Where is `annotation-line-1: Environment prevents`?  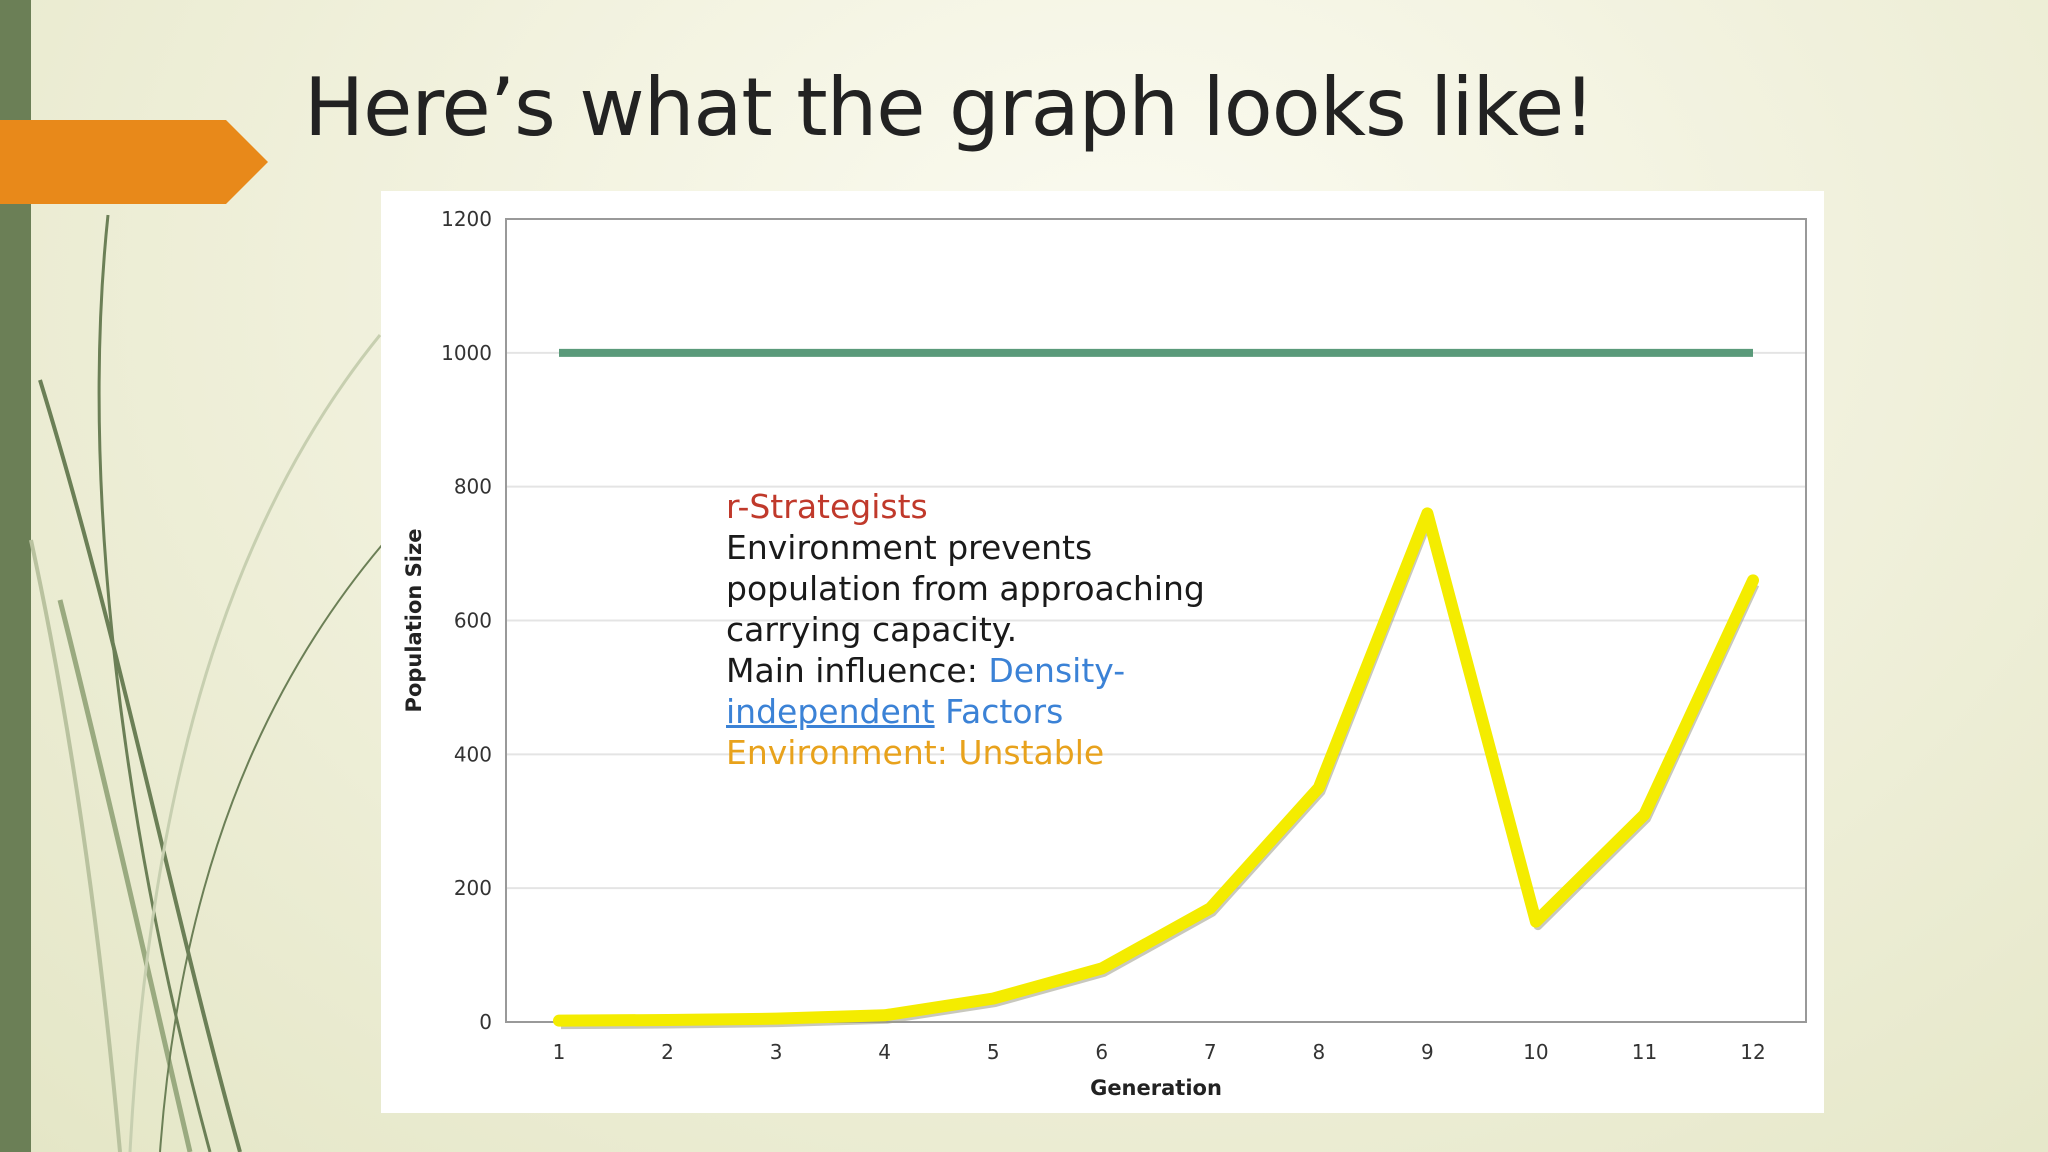
annotation-line-1: Environment prevents is located at coordinates (909, 547).